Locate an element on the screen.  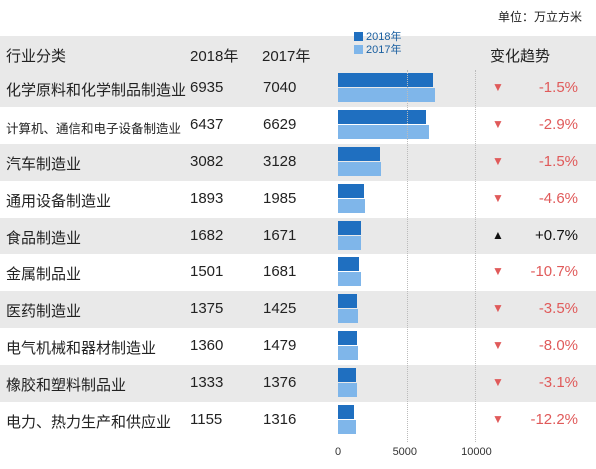
table-row: 计算机、通信和电子设备制造业 6437 6629 ▼ -2.9% is located at coordinates (298, 125).